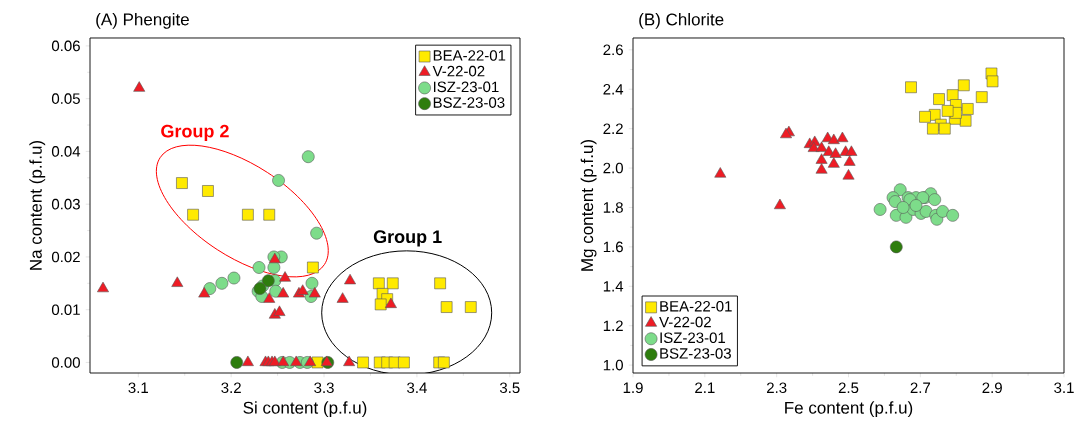 Image resolution: width=1077 pixels, height=426 pixels. I want to click on y-axis-title: Na content (p.f.u), so click(37, 205).